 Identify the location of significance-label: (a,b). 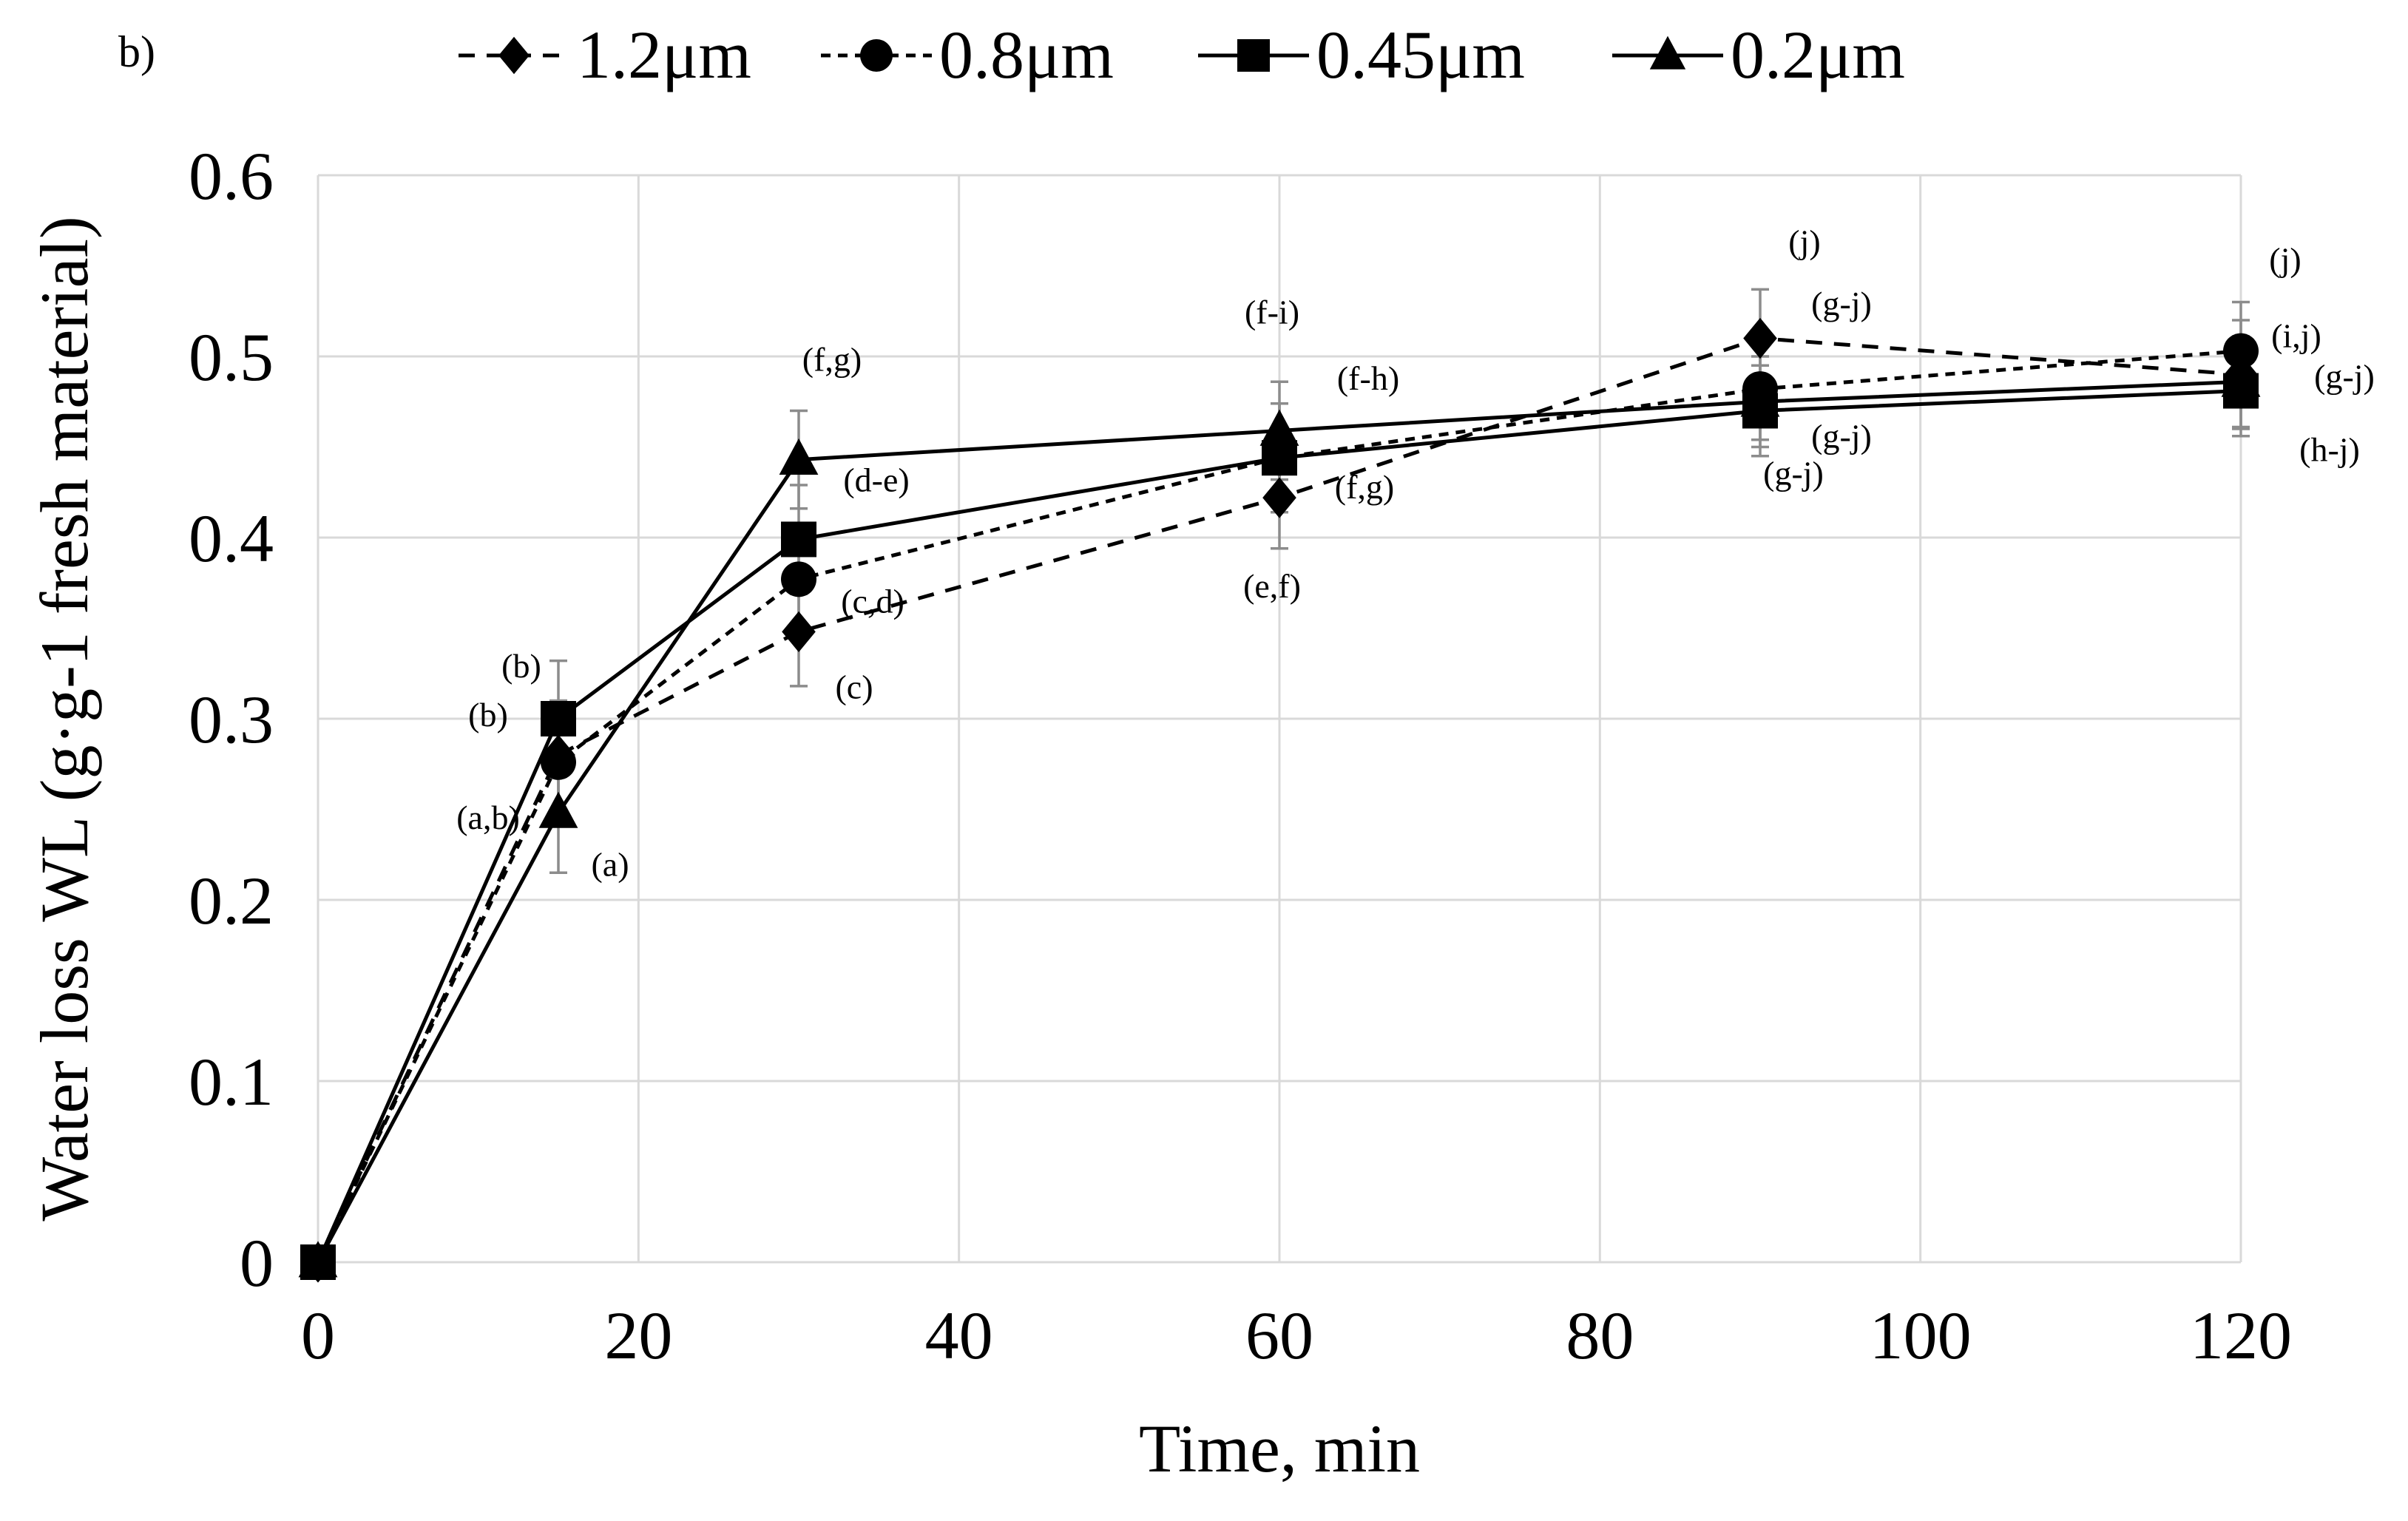
(488, 818).